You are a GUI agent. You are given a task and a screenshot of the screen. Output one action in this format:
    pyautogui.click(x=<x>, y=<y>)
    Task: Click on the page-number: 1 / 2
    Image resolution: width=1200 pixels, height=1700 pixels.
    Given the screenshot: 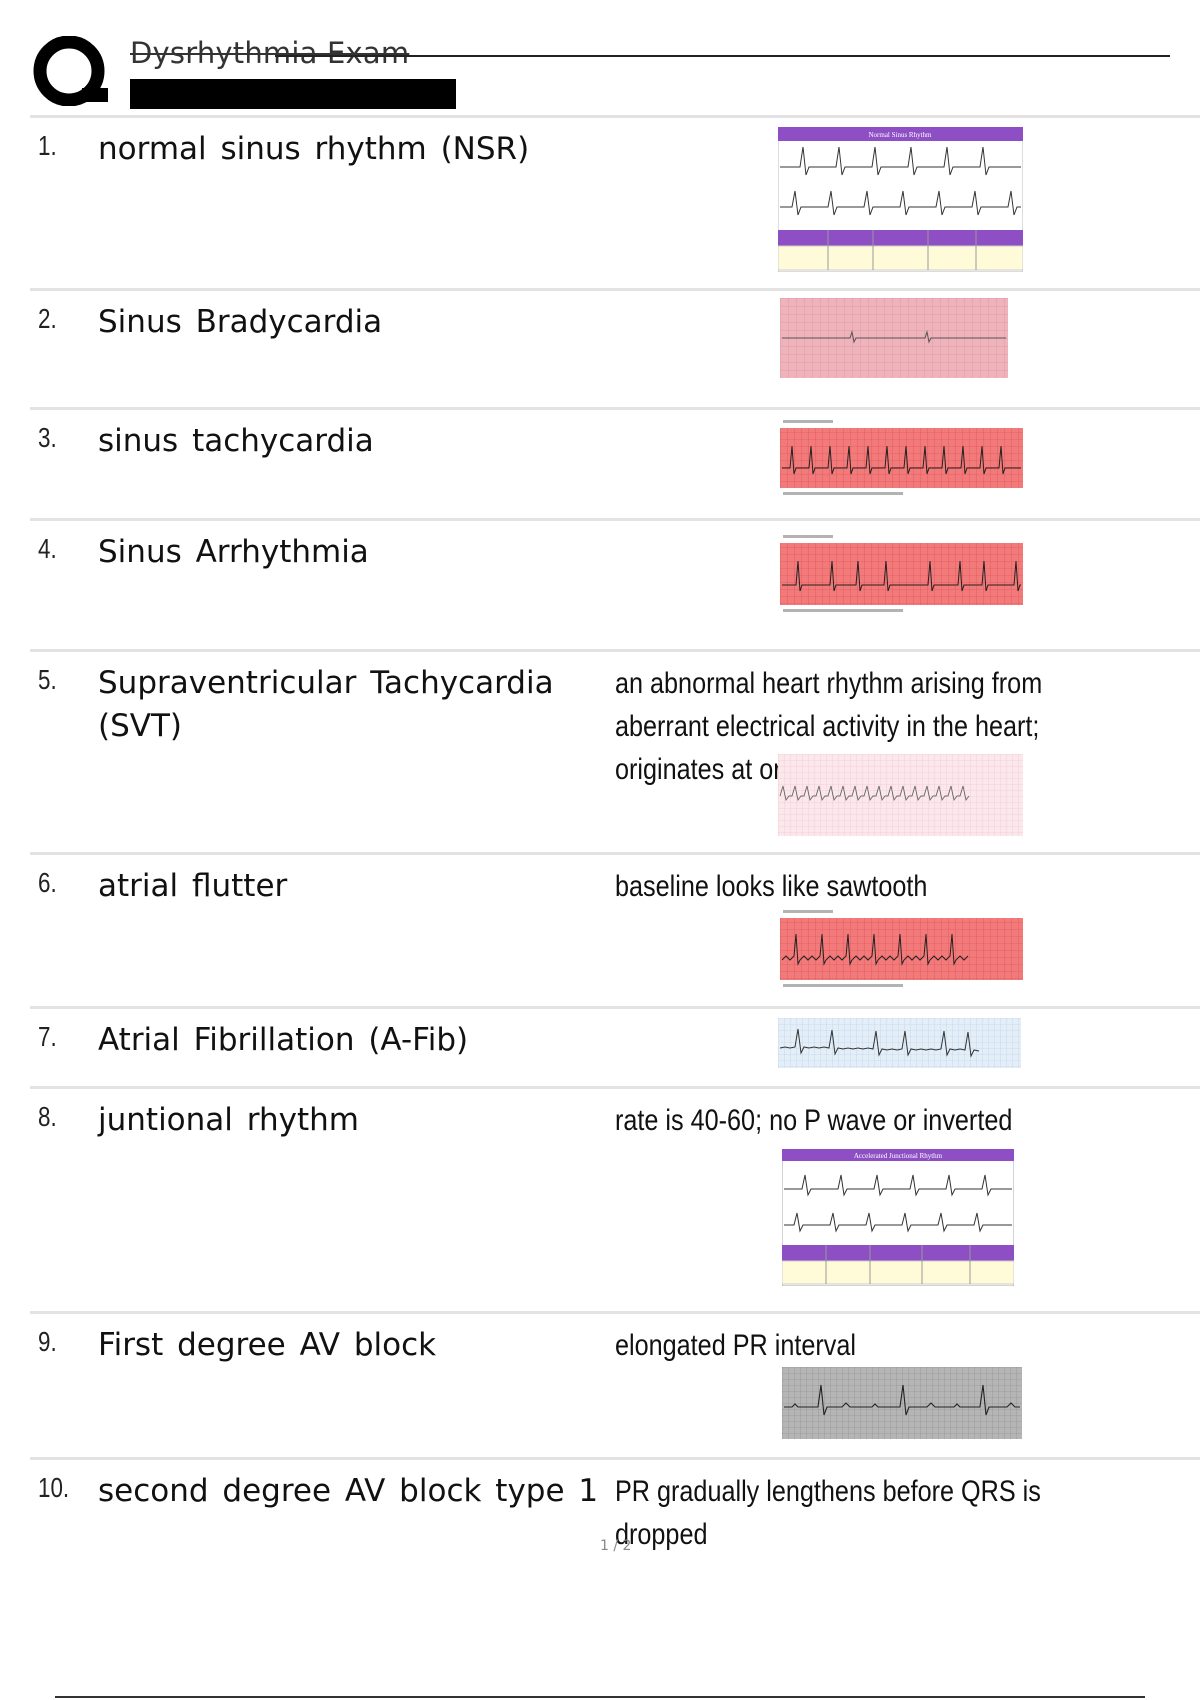 What is the action you would take?
    pyautogui.click(x=616, y=1546)
    